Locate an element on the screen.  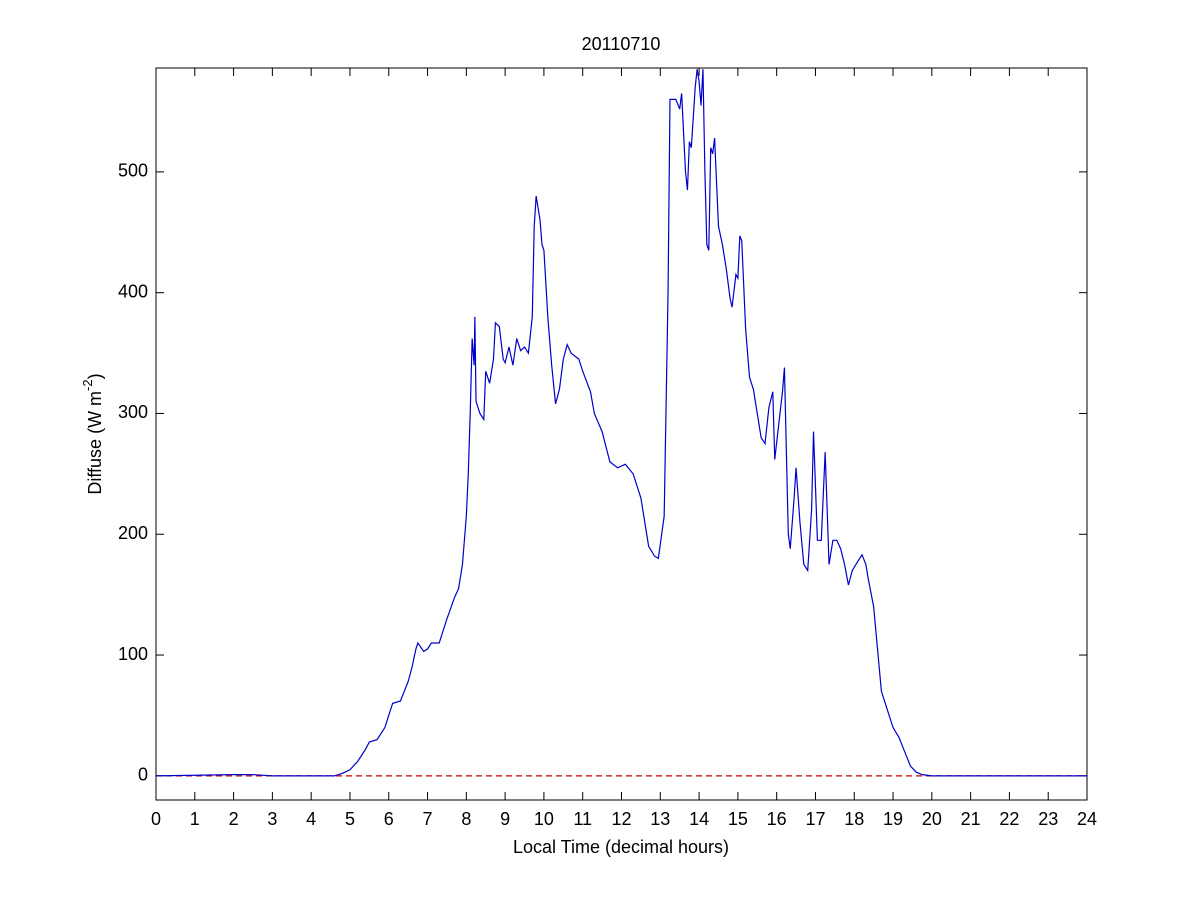
x-tick-label: 14 is located at coordinates (699, 819).